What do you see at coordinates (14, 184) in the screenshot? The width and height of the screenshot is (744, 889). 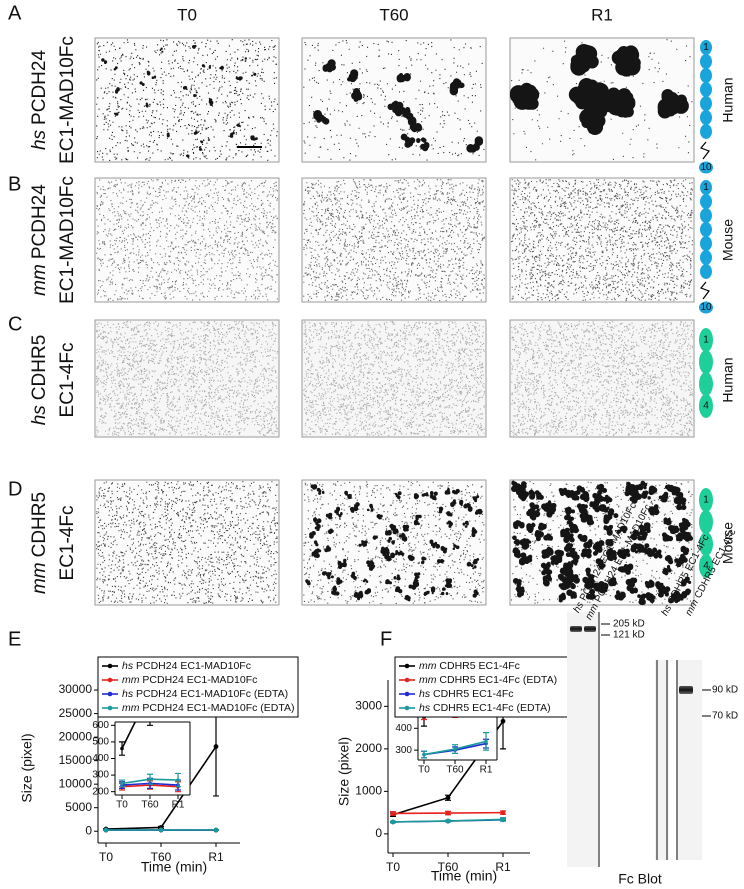 I see `panel-label: B` at bounding box center [14, 184].